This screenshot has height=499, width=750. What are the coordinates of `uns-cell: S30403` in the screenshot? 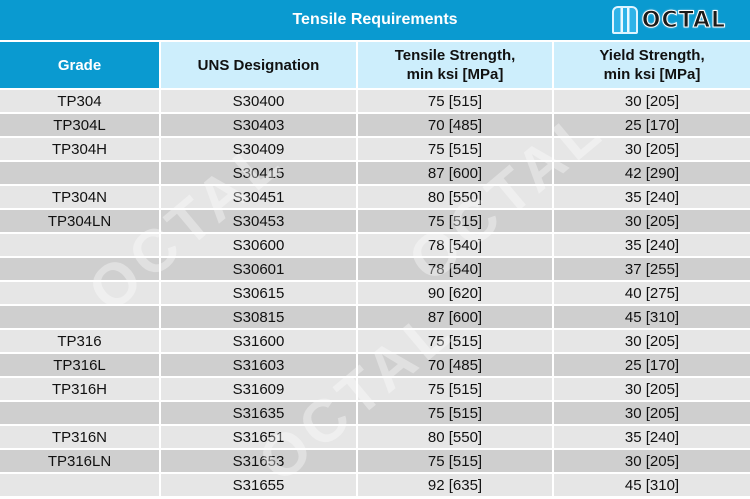 It's located at (258, 125).